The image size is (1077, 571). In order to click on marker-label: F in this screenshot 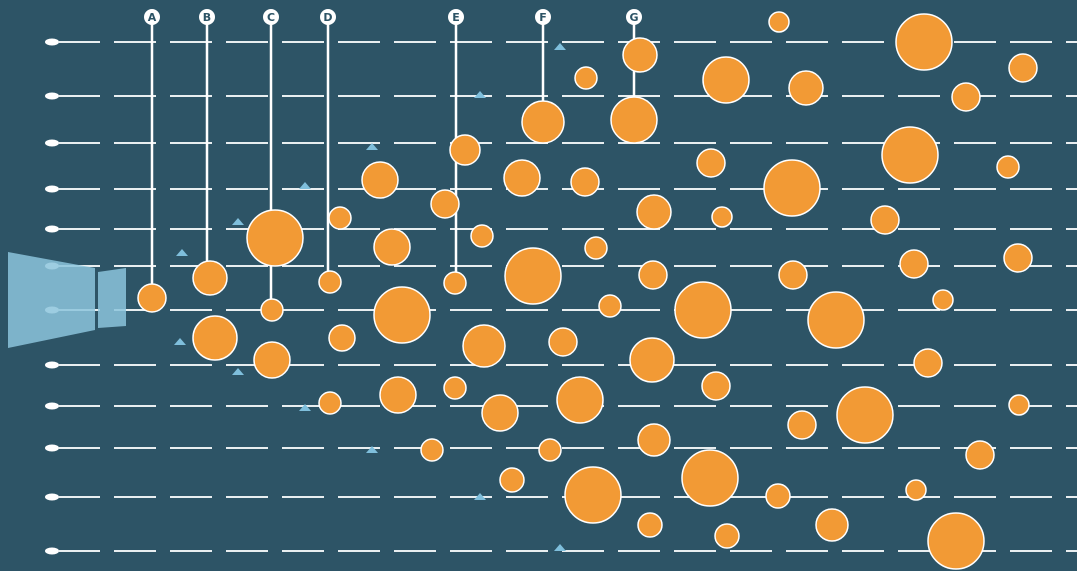, I will do `click(543, 17)`.